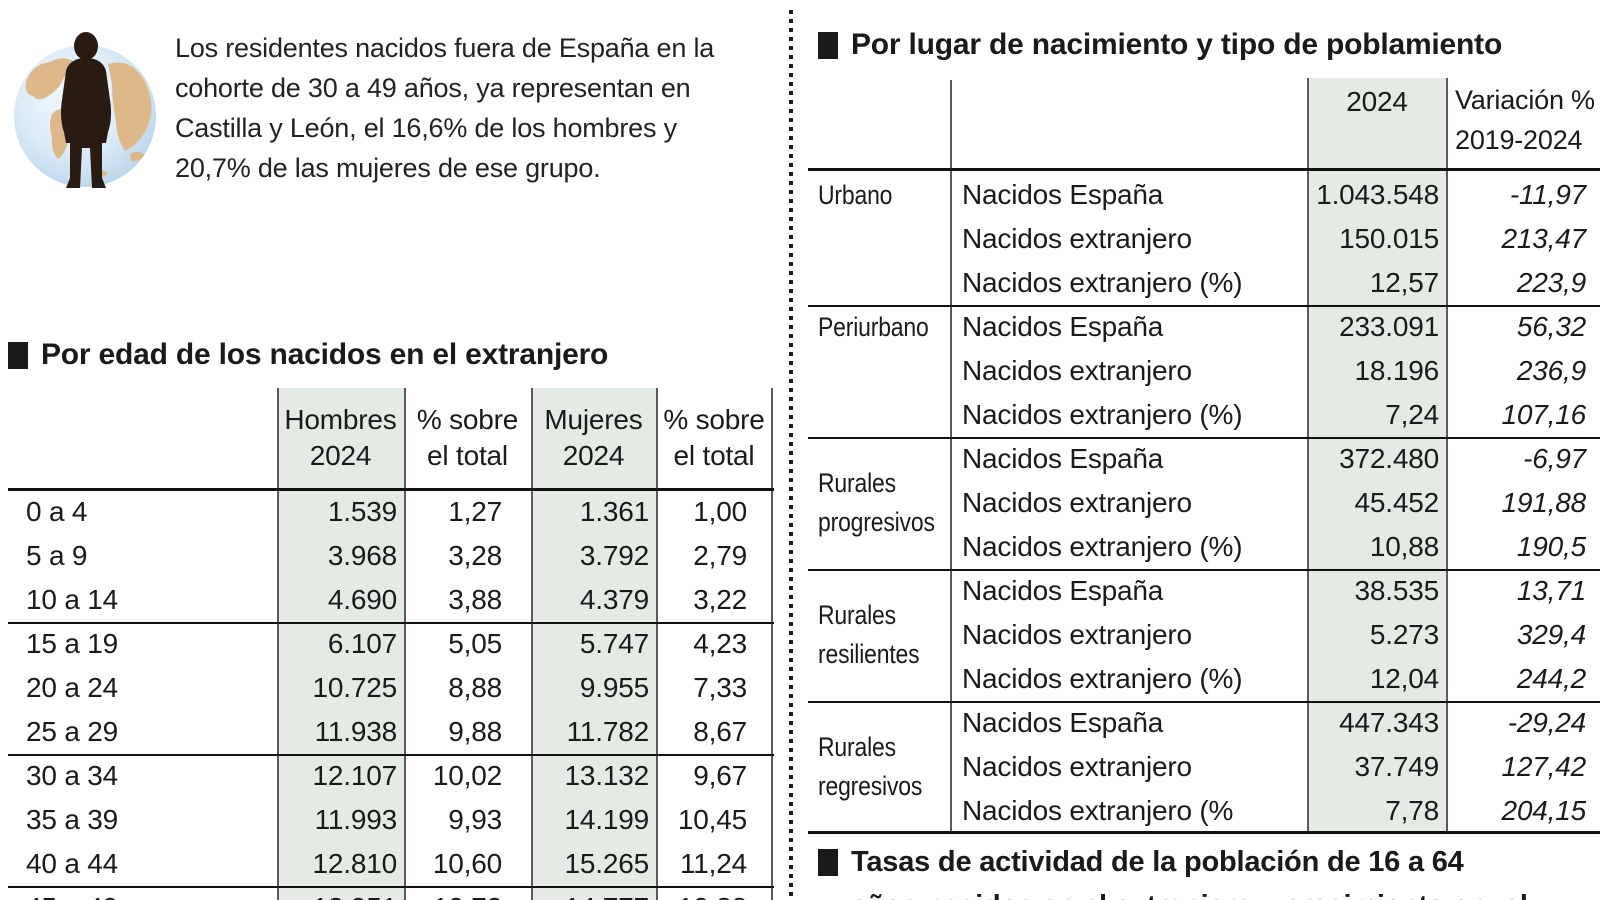 The image size is (1600, 900). What do you see at coordinates (1389, 326) in the screenshot?
I see `value-2024: 233.091` at bounding box center [1389, 326].